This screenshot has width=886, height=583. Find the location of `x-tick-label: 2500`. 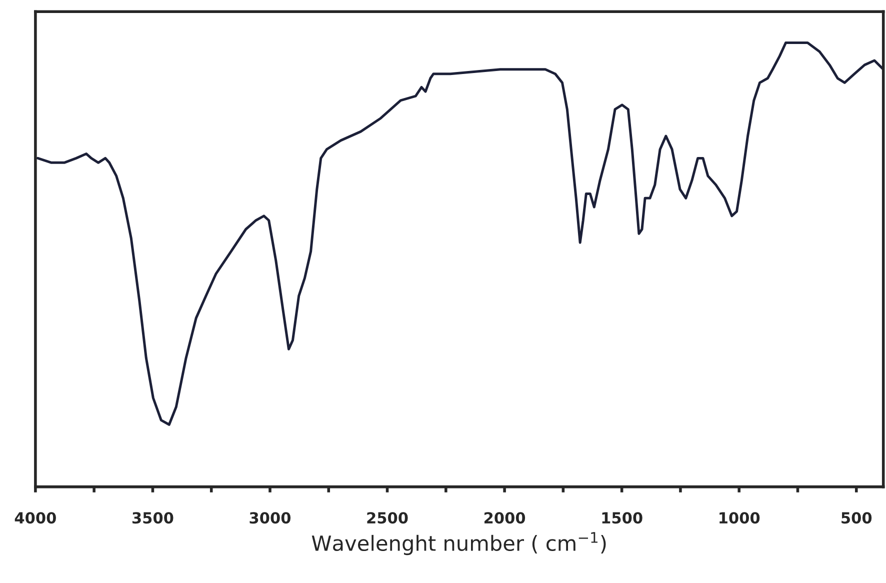

x-tick-label: 2500 is located at coordinates (387, 518).